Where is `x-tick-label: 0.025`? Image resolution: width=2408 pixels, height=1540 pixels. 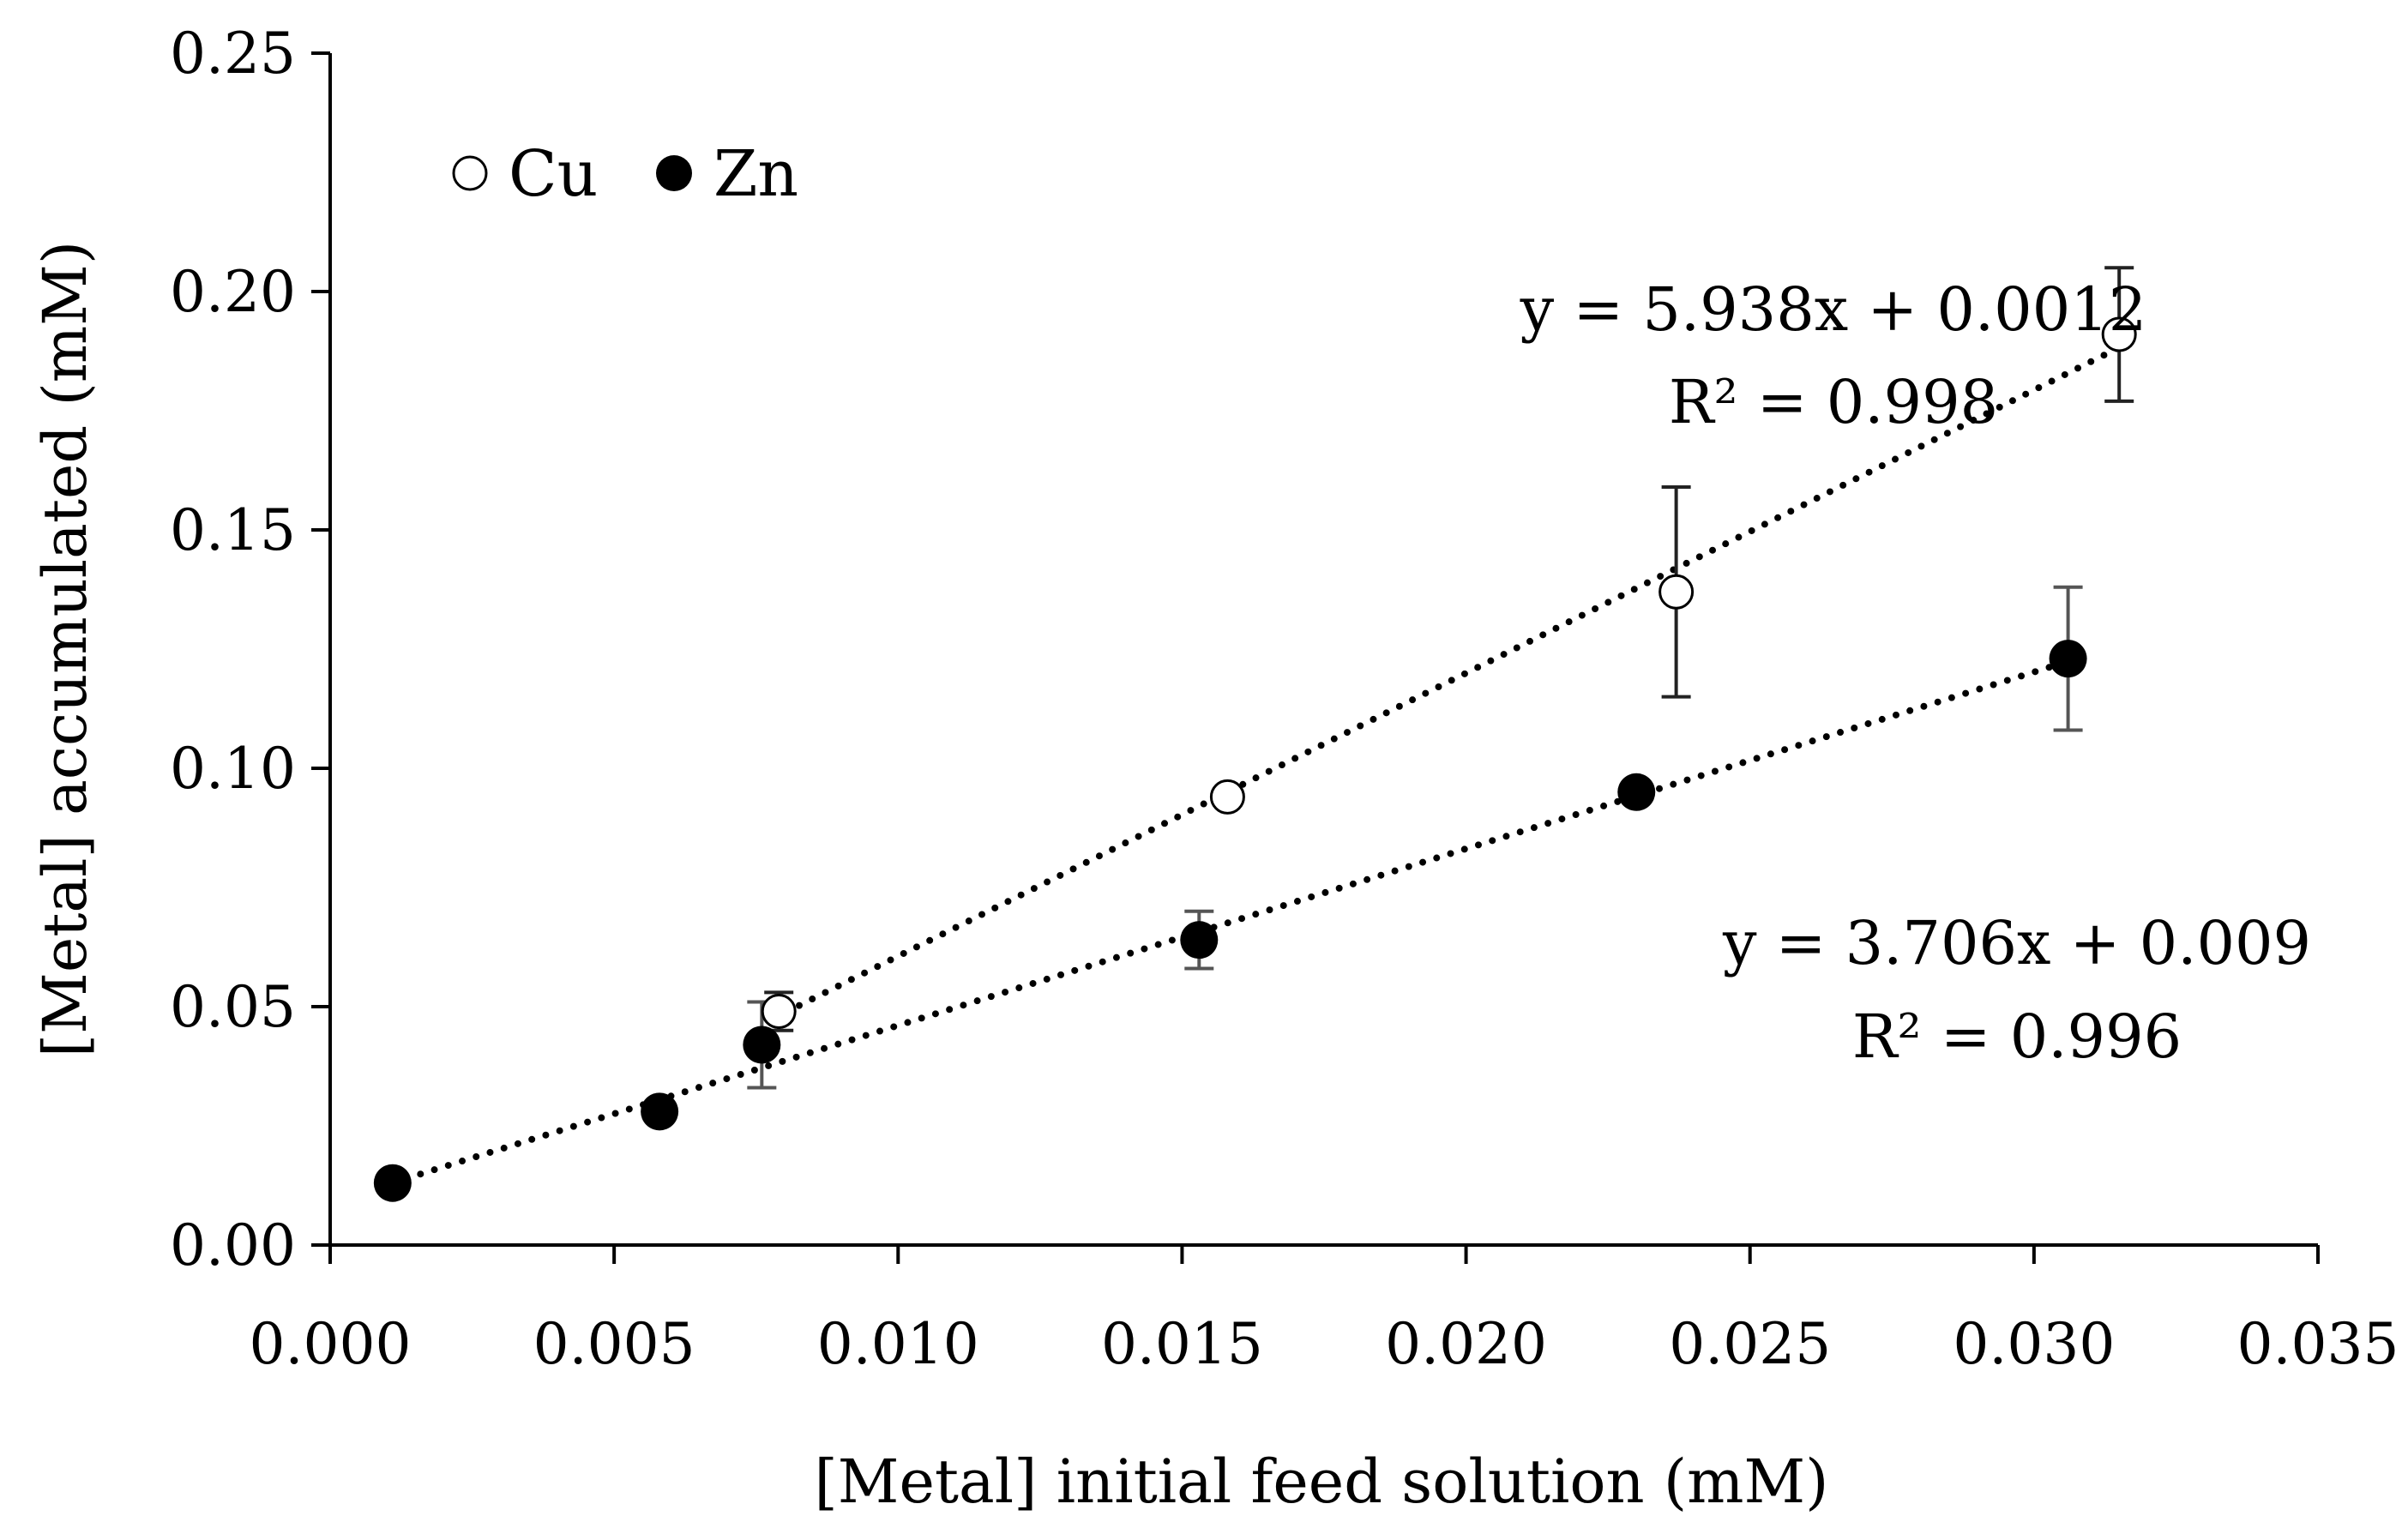
x-tick-label: 0.025 is located at coordinates (1750, 1344).